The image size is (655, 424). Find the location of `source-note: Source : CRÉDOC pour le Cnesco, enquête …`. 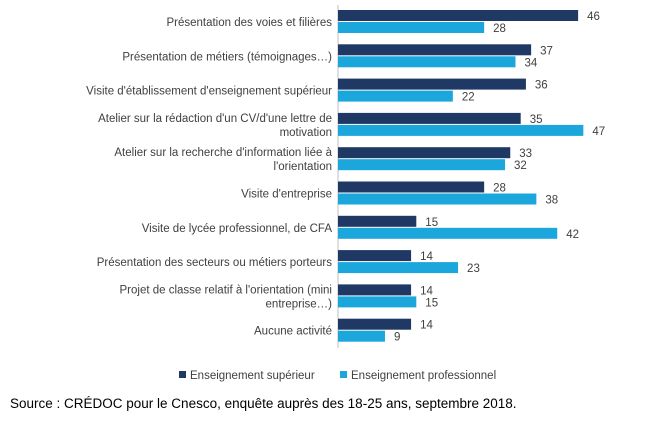

source-note: Source : CRÉDOC pour le Cnesco, enquête … is located at coordinates (263, 403).